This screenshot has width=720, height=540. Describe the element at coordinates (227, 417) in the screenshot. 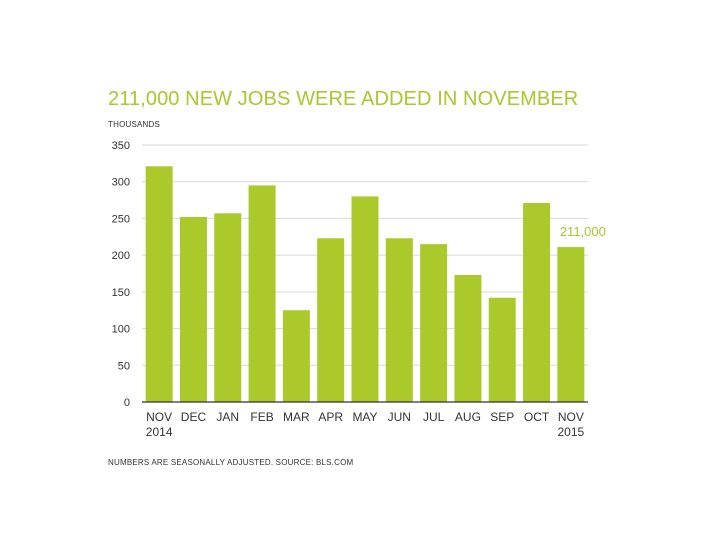

I see `x-tick-label: JAN` at that location.